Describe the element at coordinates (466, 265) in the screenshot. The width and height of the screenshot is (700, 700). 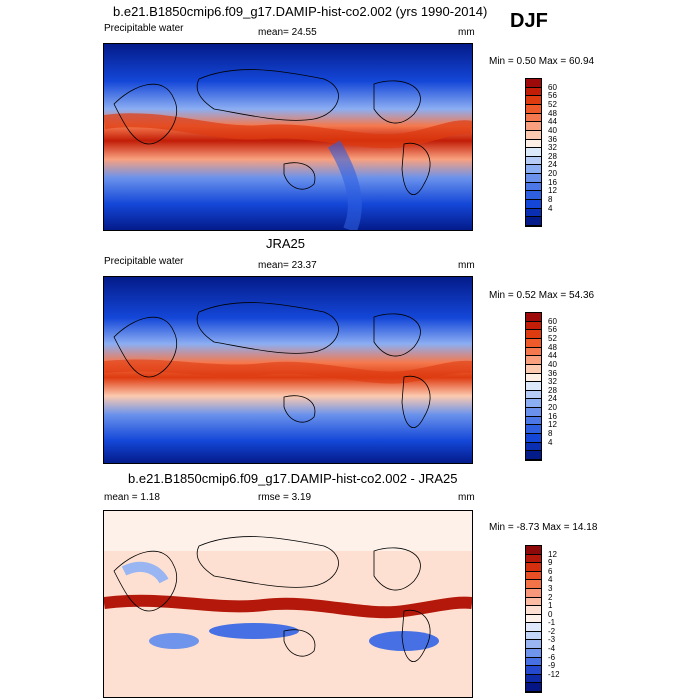
I see `panel-2-units: mm` at that location.